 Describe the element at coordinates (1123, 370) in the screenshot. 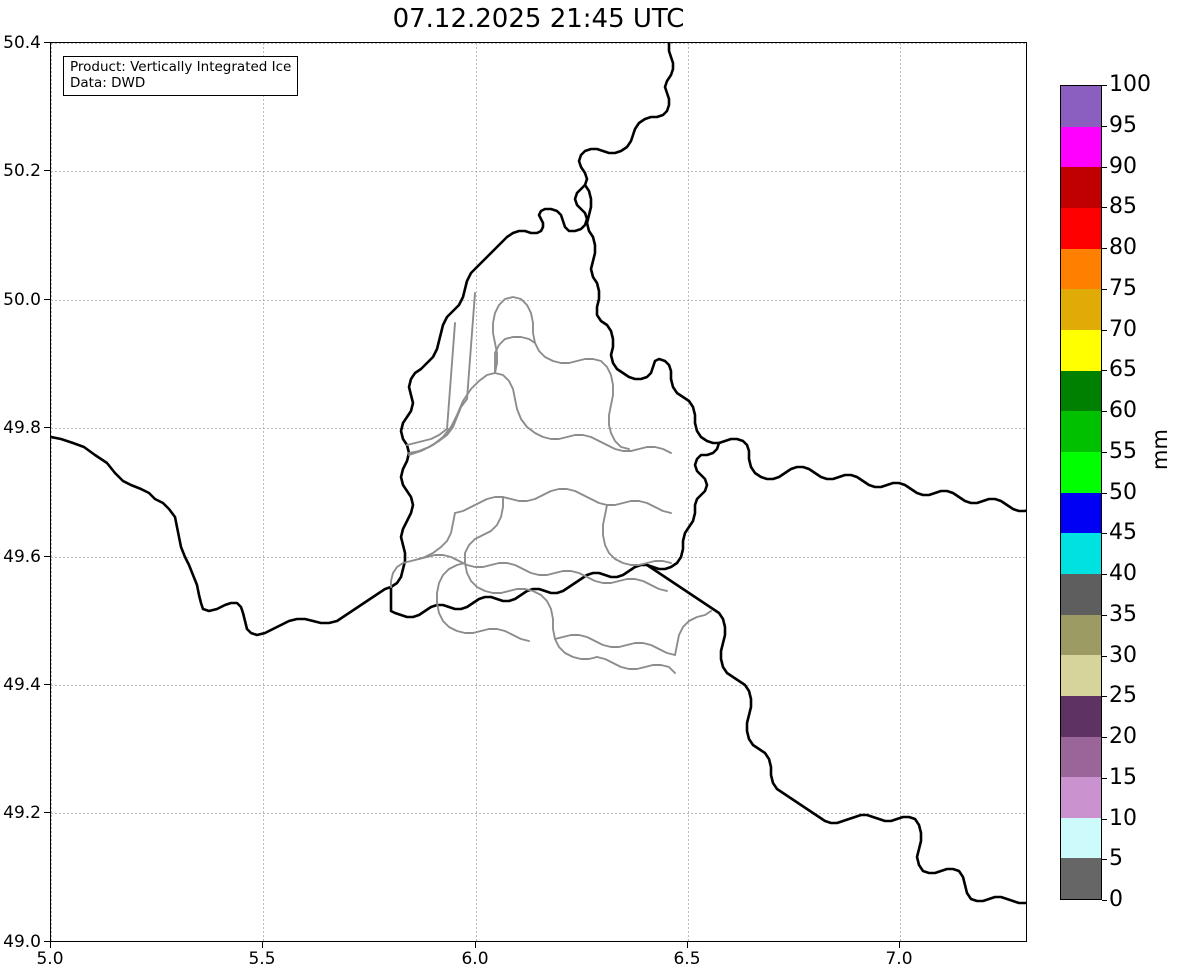

I see `colorbar-tick-label: 65` at that location.